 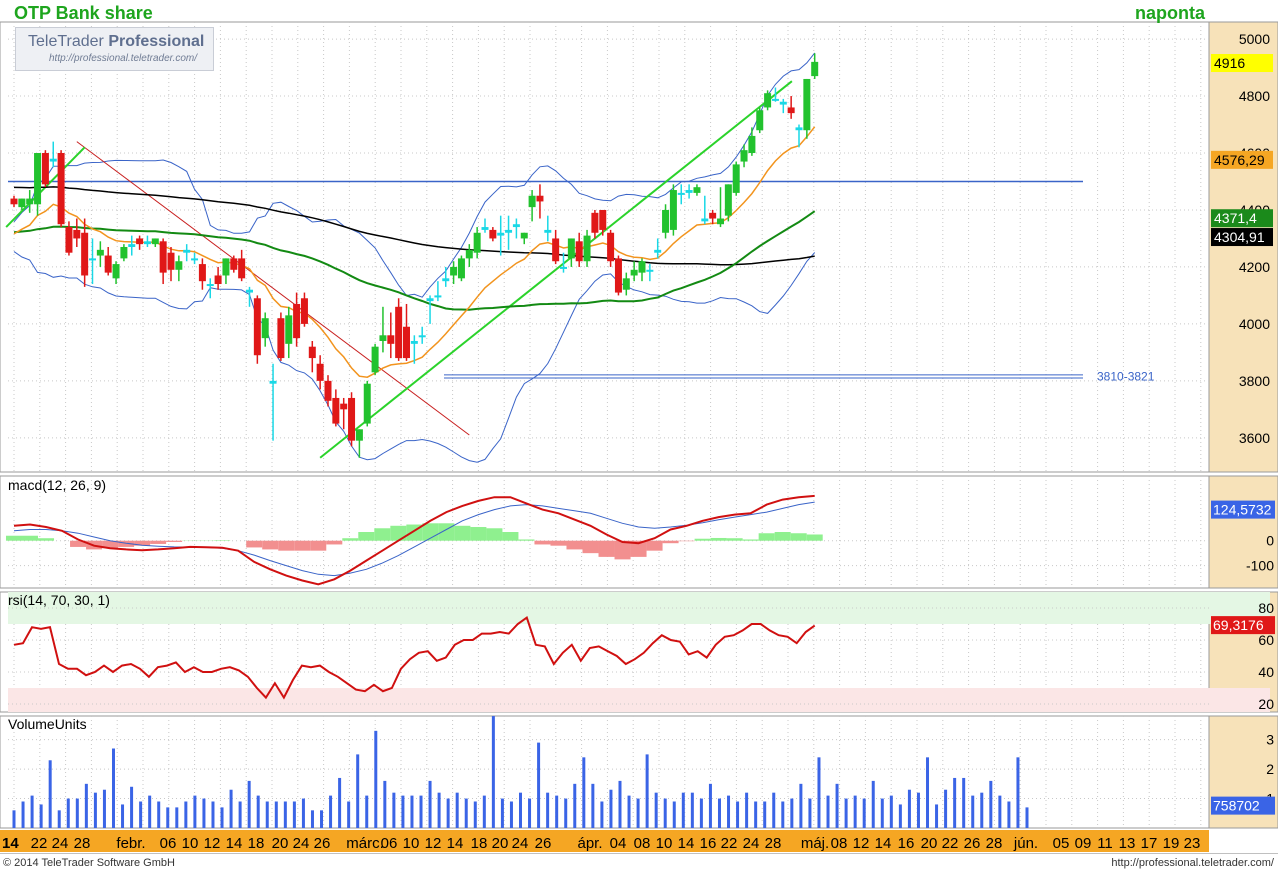 What do you see at coordinates (1192, 843) in the screenshot?
I see `time-label-47: 23` at bounding box center [1192, 843].